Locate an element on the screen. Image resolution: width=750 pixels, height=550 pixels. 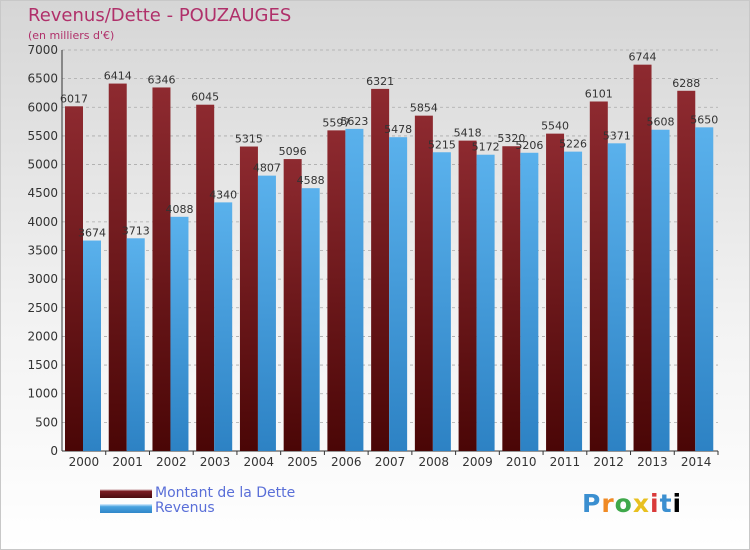
debt-value-label: 6017 is located at coordinates (74, 98).